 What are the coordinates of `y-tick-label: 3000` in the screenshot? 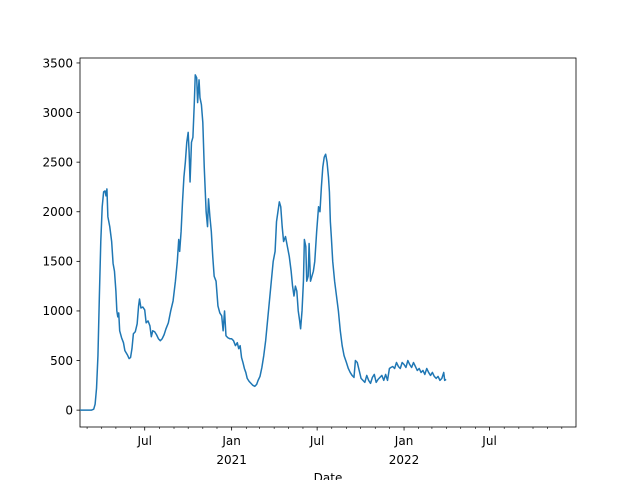 It's located at (57, 113).